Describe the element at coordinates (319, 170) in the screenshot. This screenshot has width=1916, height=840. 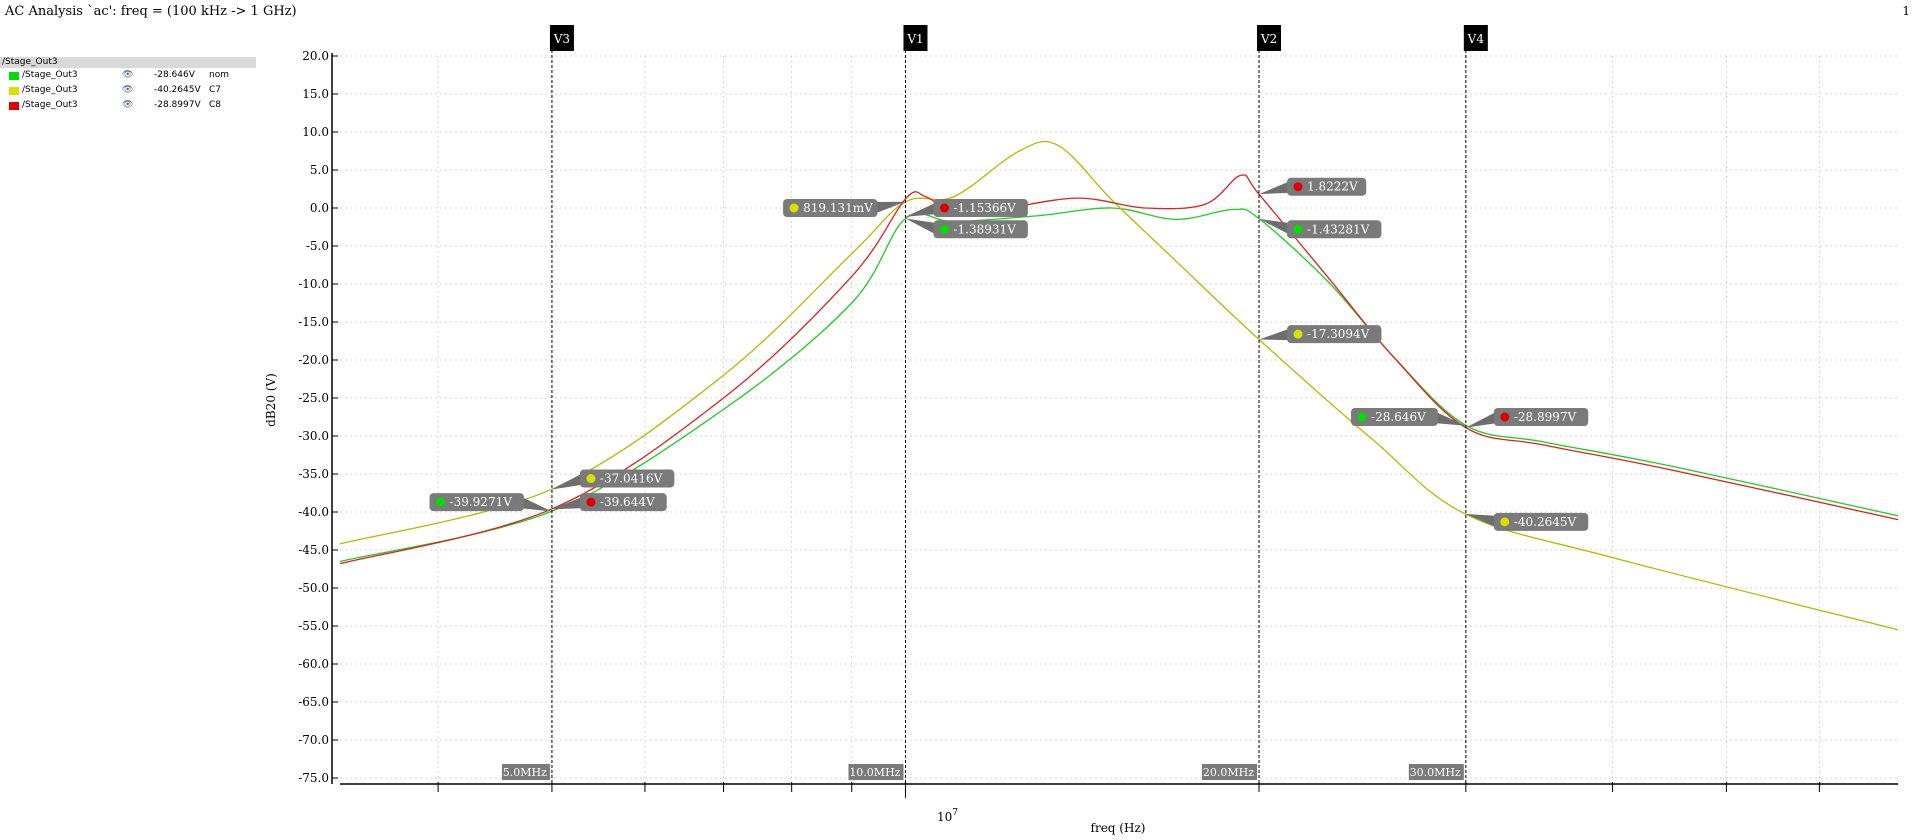
I see `y-tick-label: 5.0` at that location.